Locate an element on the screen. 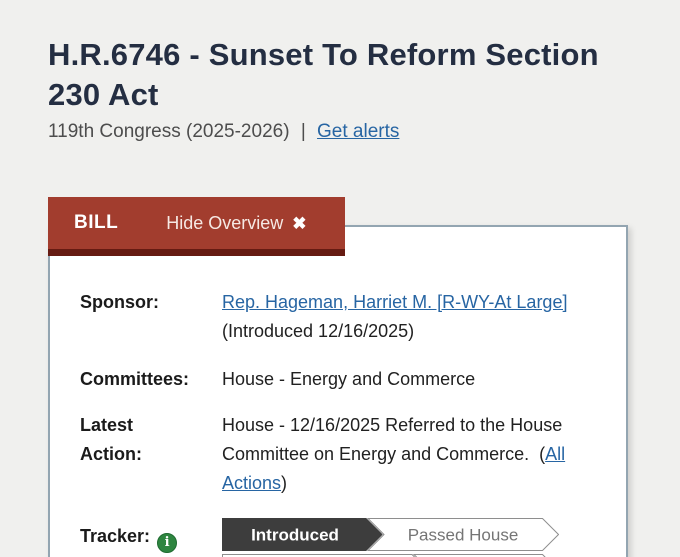 The height and width of the screenshot is (557, 680). tracker-step-introduced-label: Introduced is located at coordinates (295, 535).